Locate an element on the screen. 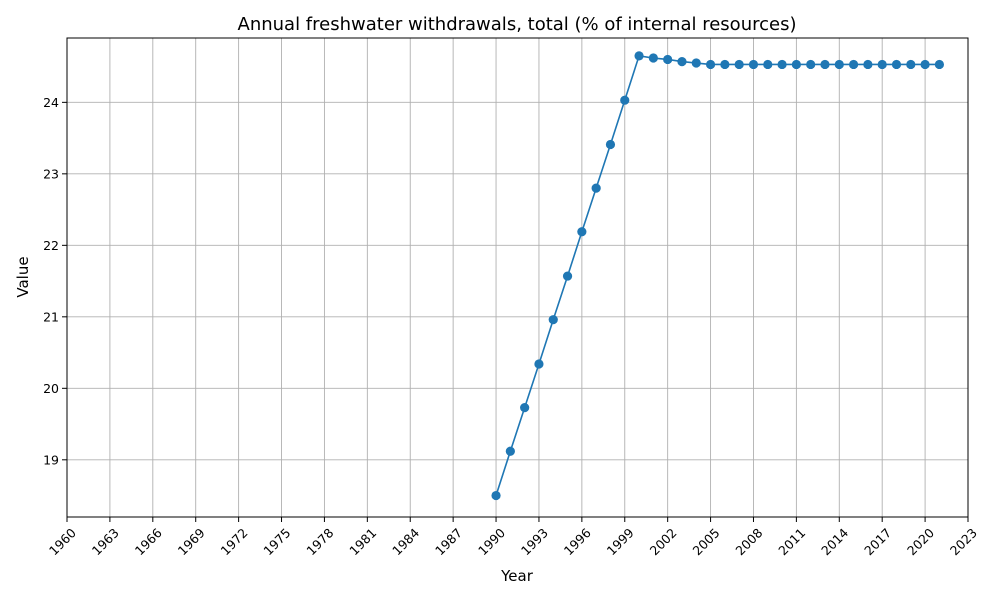 The image size is (1000, 600). x-tick-label: 2020 is located at coordinates (920, 541).